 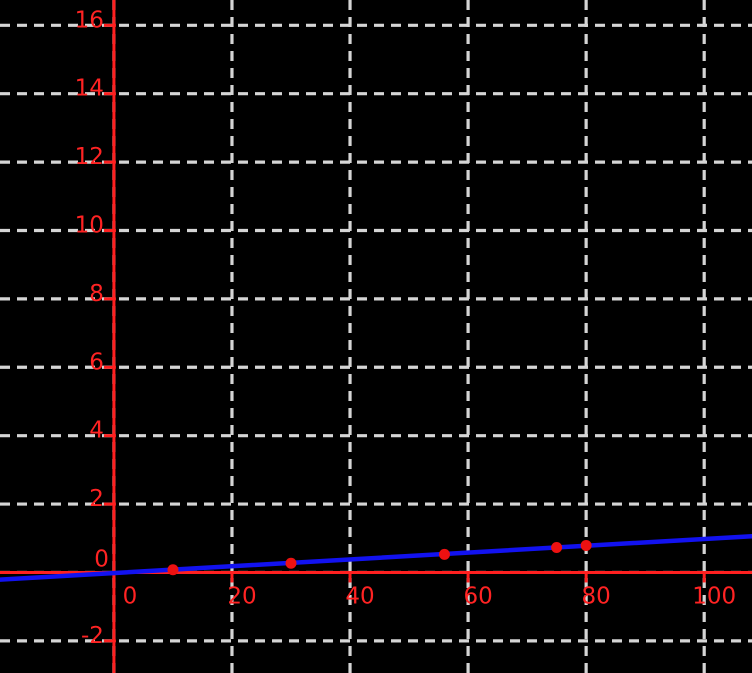 I want to click on x-tick-label: 60, so click(x=477, y=596).